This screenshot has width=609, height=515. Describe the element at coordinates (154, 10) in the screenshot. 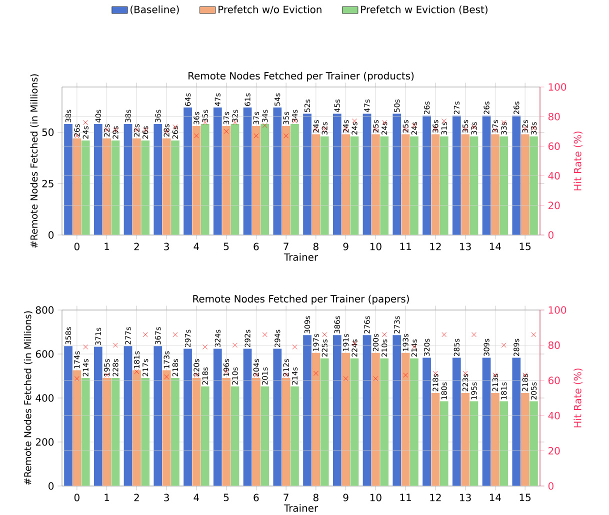

I see `legend-label: (Baseline)` at that location.